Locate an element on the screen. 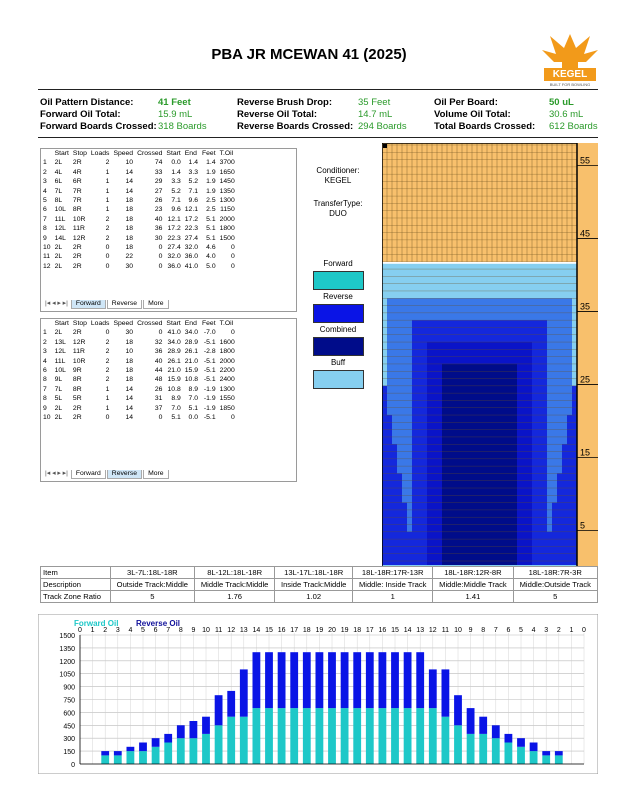  table-row: 2 13L 12R 2 18 32 34.0 28.9 -5.1 1600 is located at coordinates (139, 342).